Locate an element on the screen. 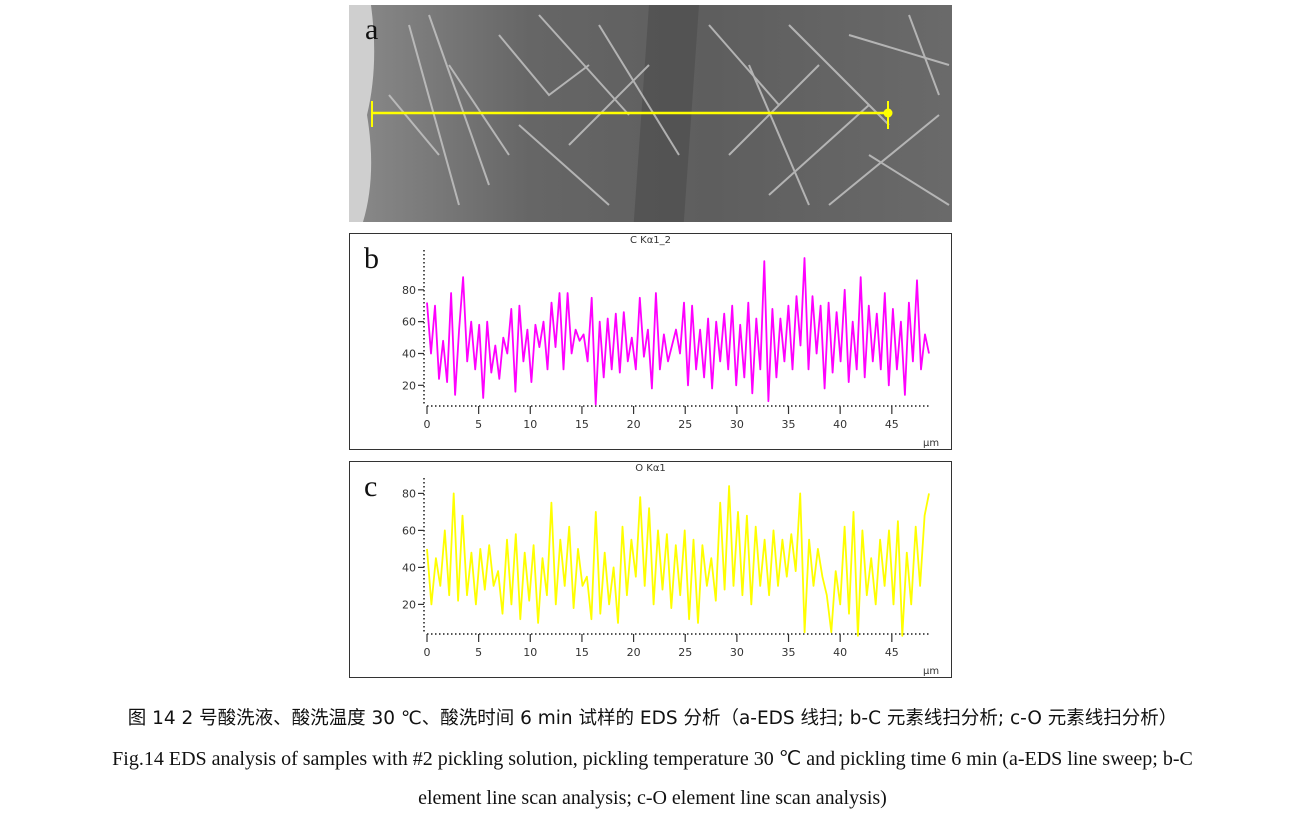  o-line-scan-chart: O Kα1 0 5 10 15 20 25 30 35 40 45 20 40 60 80 µm c is located at coordinates (650, 569).